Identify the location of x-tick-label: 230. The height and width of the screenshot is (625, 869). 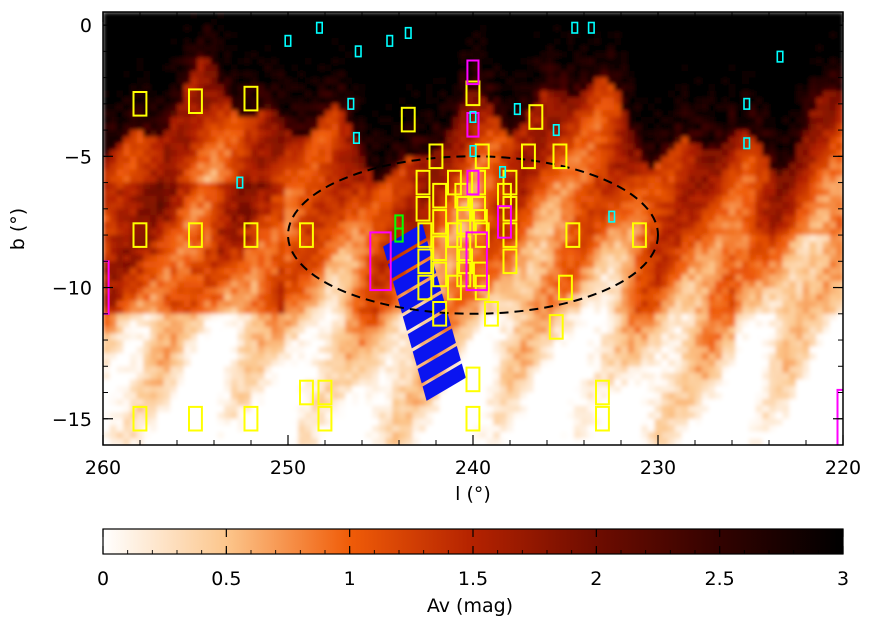
(658, 468).